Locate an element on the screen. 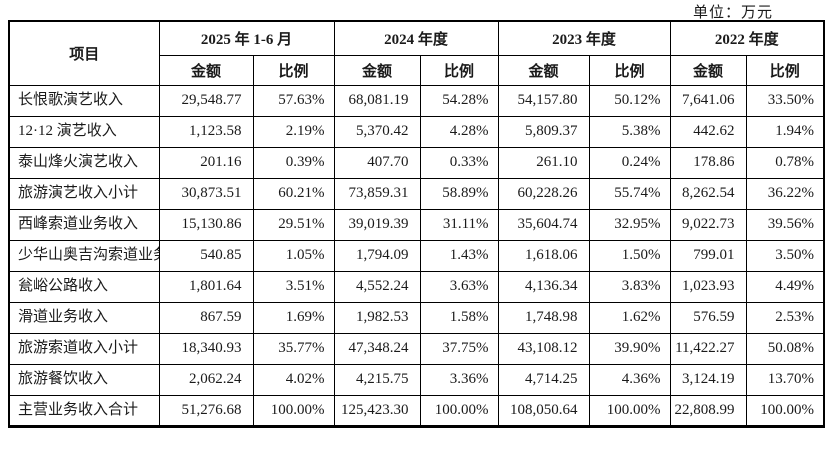 The height and width of the screenshot is (450, 831). ratio-cell: 3.36% is located at coordinates (459, 379).